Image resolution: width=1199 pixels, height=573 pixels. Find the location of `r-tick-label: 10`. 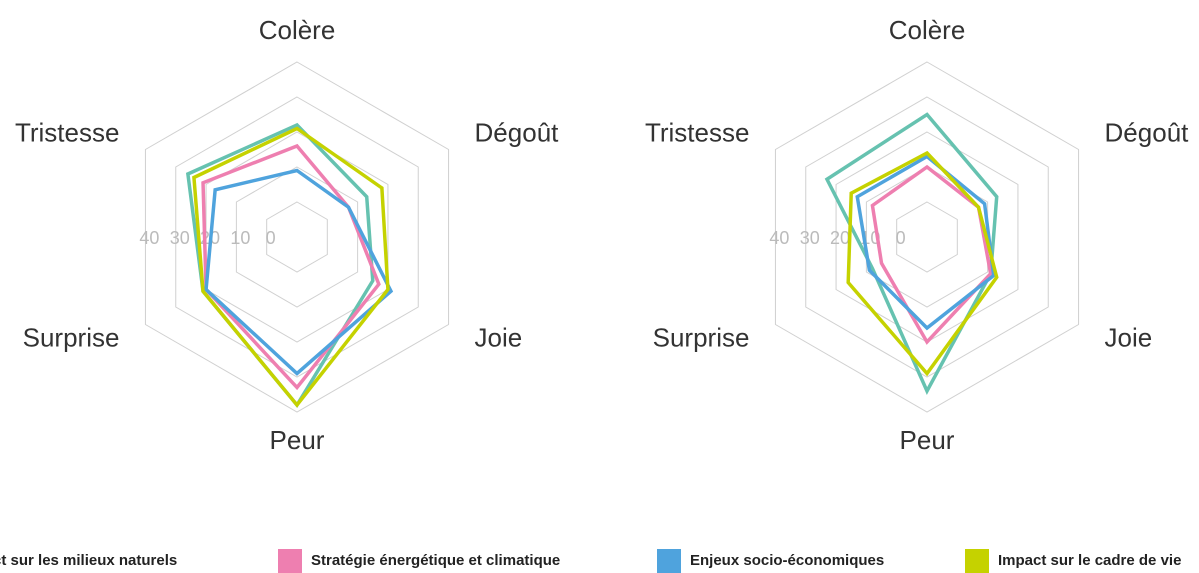

r-tick-label: 10 is located at coordinates (240, 238).